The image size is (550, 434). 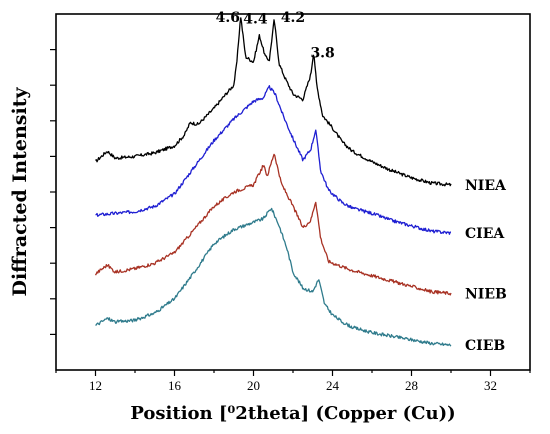 What do you see at coordinates (228, 18) in the screenshot?
I see `peak-label: 4.6` at bounding box center [228, 18].